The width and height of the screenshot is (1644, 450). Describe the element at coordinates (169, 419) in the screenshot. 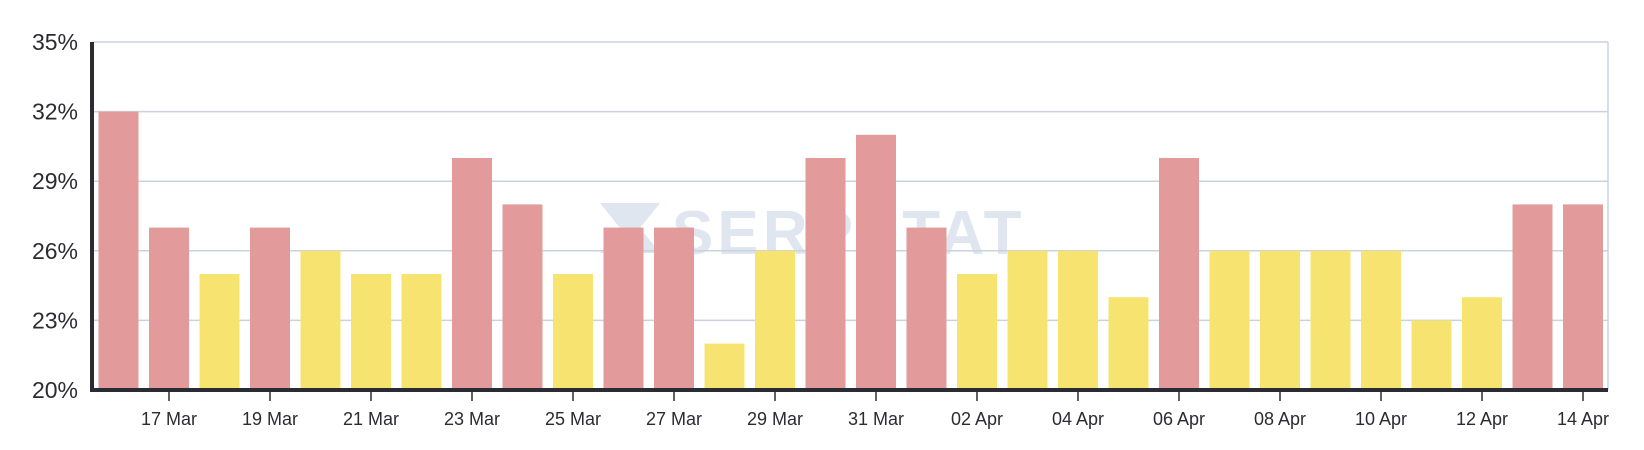

I see `x-tick-label: 17 Mar` at that location.